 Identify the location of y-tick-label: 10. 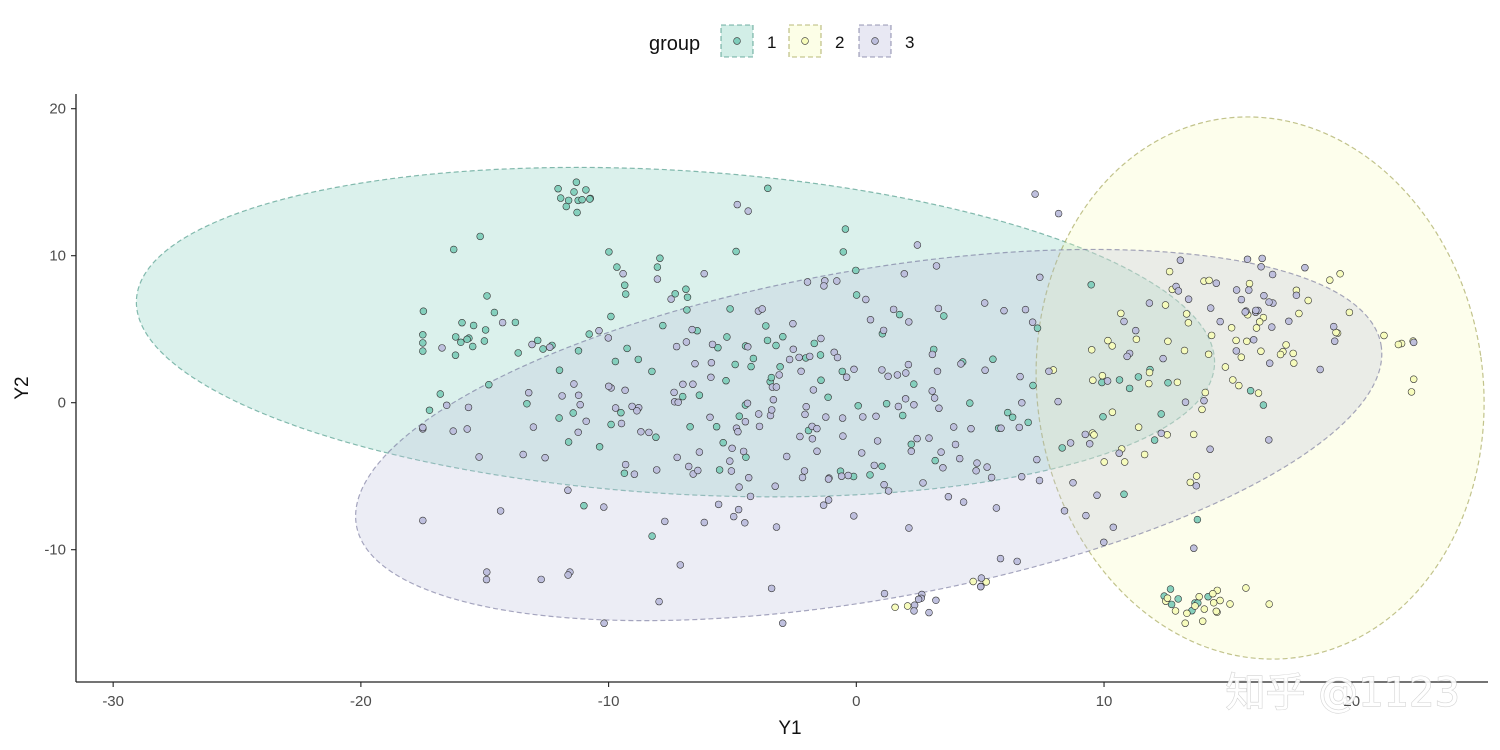
(57, 256).